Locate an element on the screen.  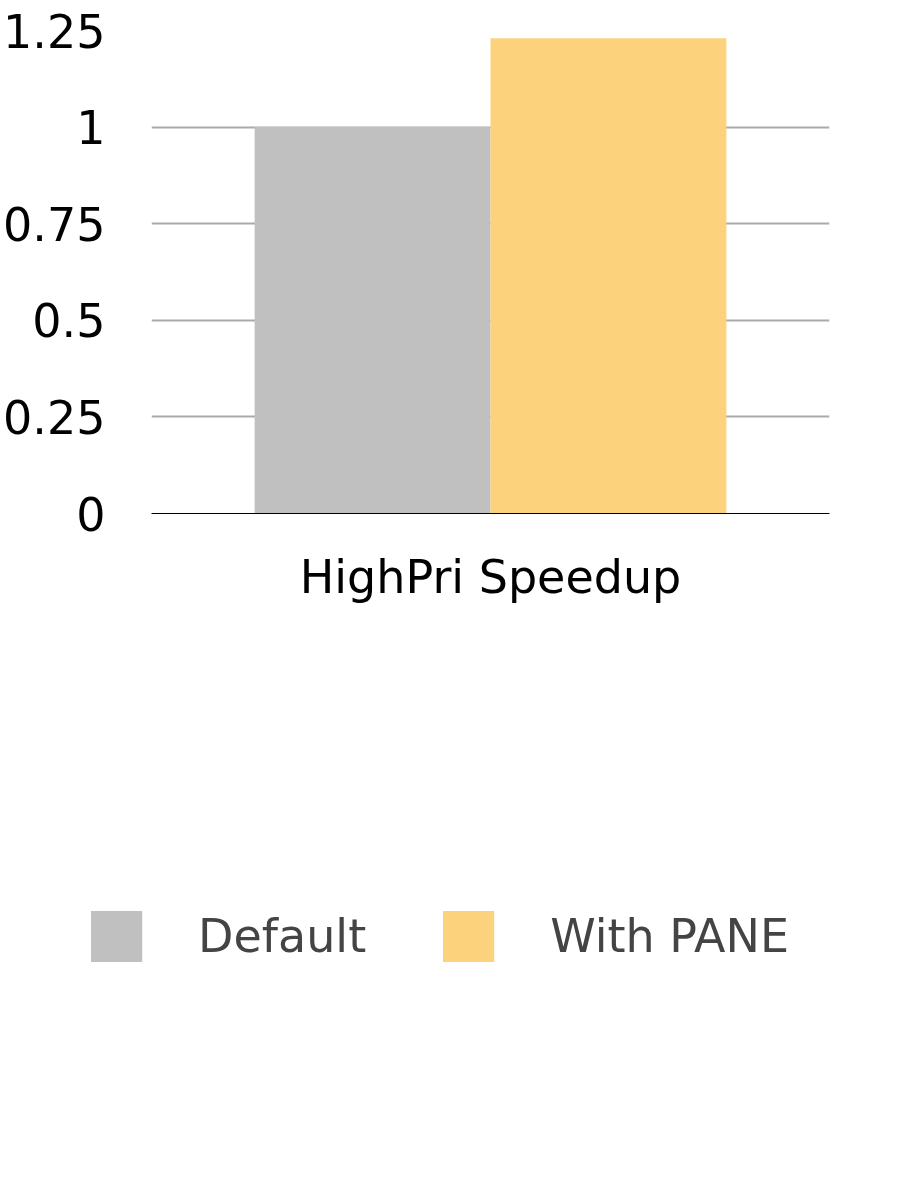
y-tick-label: 0 is located at coordinates (91, 514).